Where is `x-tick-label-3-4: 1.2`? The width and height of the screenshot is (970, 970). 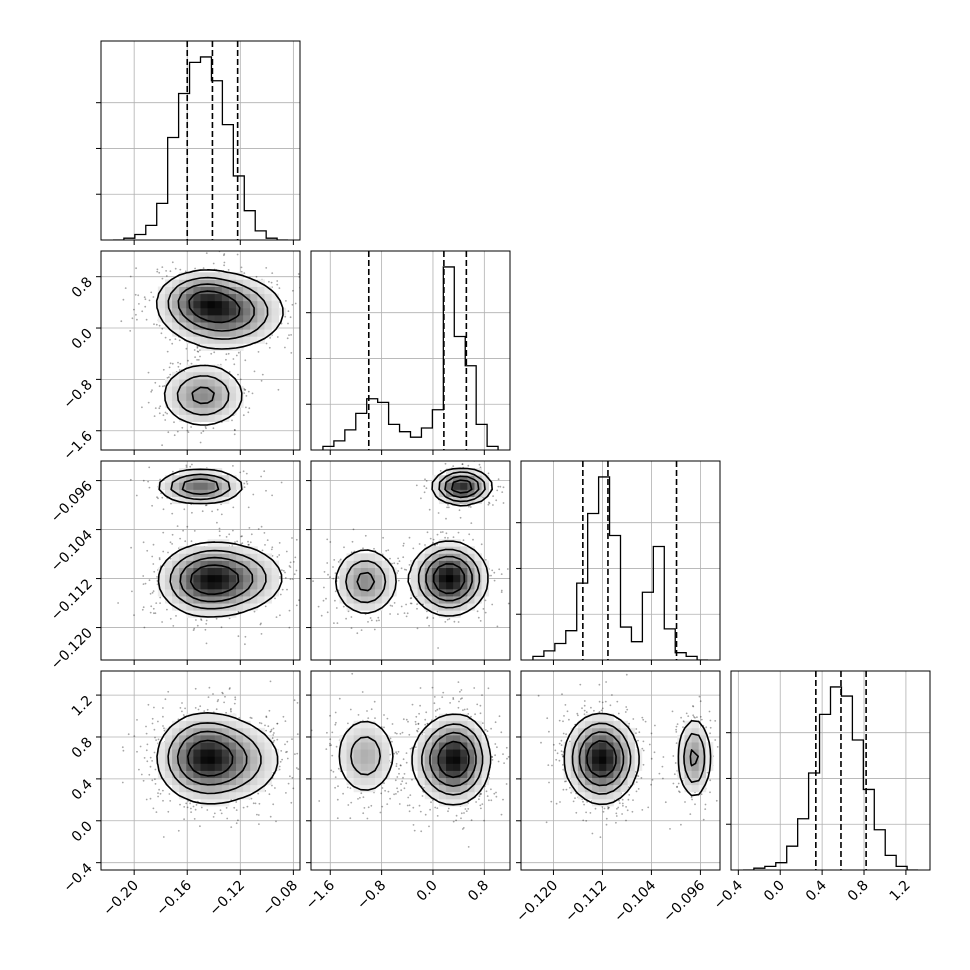 x-tick-label-3-4: 1.2 is located at coordinates (900, 891).